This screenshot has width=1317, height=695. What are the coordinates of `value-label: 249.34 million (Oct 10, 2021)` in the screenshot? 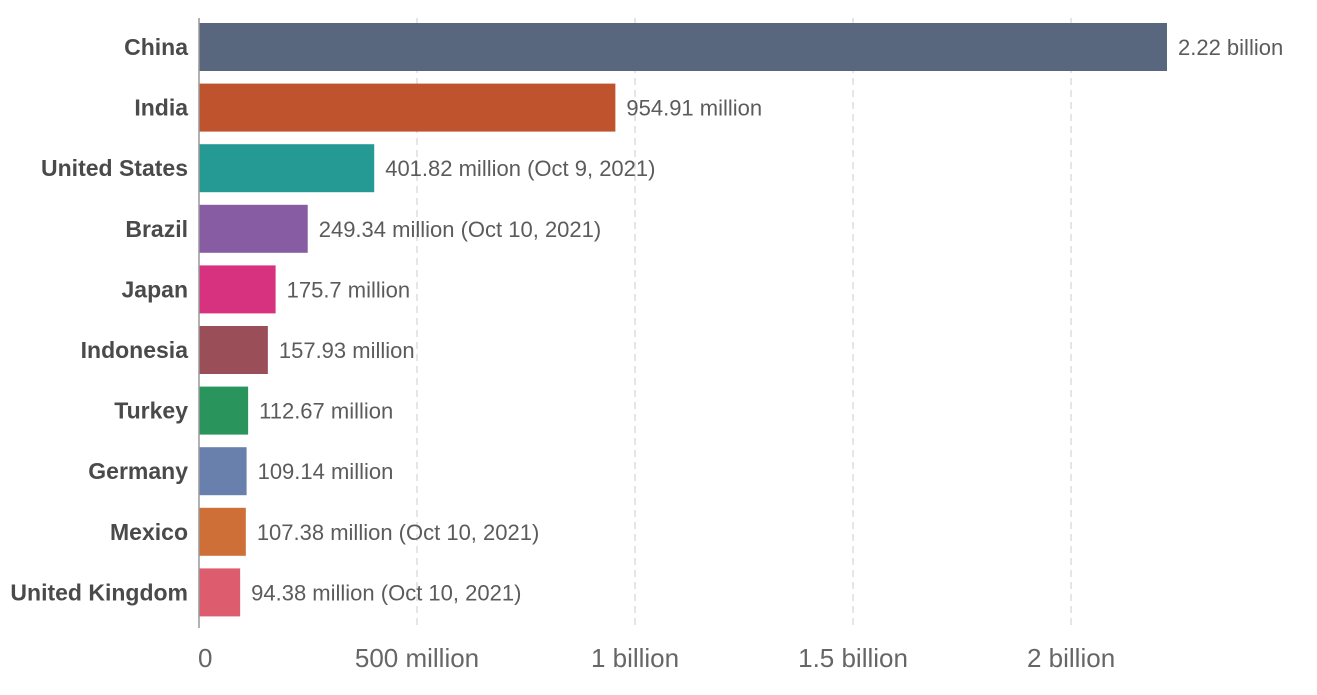 It's located at (460, 229).